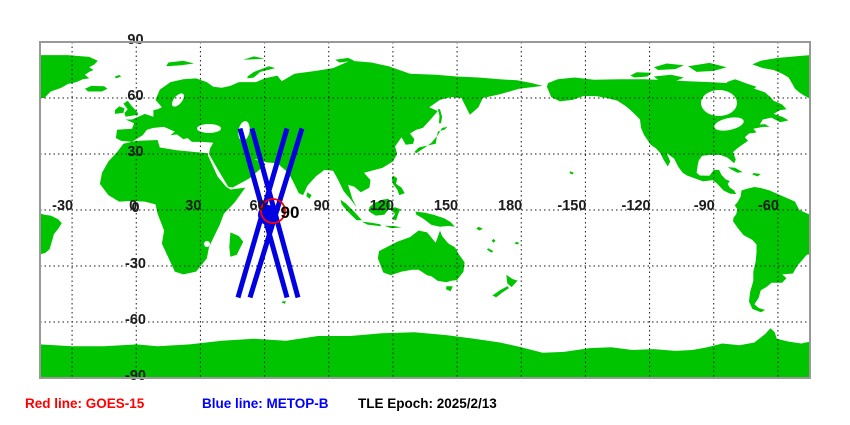 This screenshot has height=425, width=850. I want to click on land-jan-mayen, so click(118, 77).